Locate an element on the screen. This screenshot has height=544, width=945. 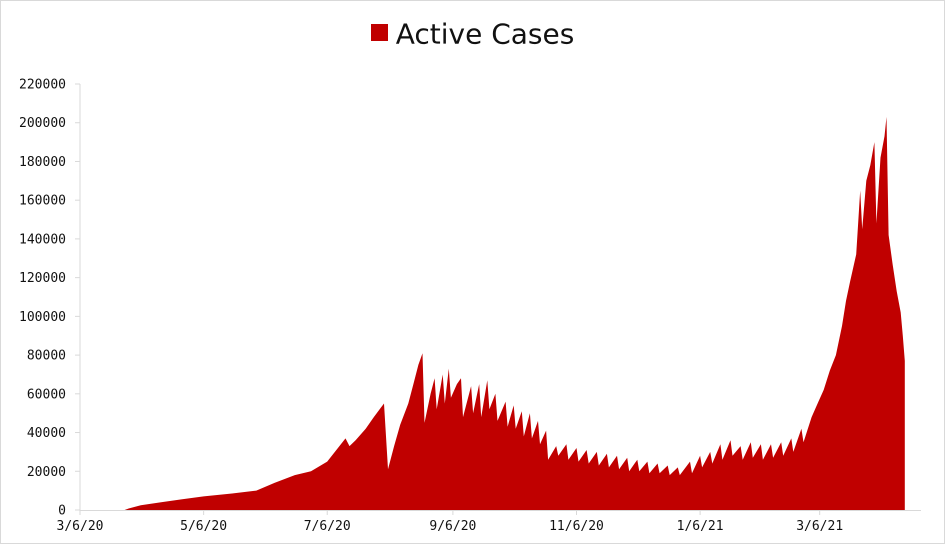
y-tick-label: 200000 is located at coordinates (42, 123).